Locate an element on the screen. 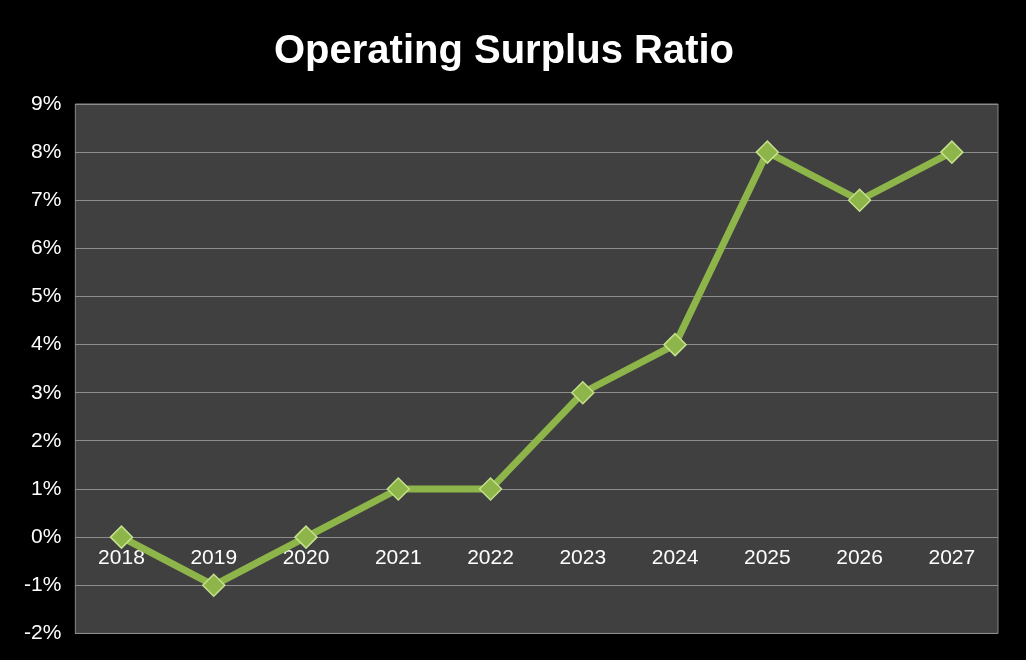 This screenshot has width=1026, height=660. y-tick-label: 3% is located at coordinates (46, 391).